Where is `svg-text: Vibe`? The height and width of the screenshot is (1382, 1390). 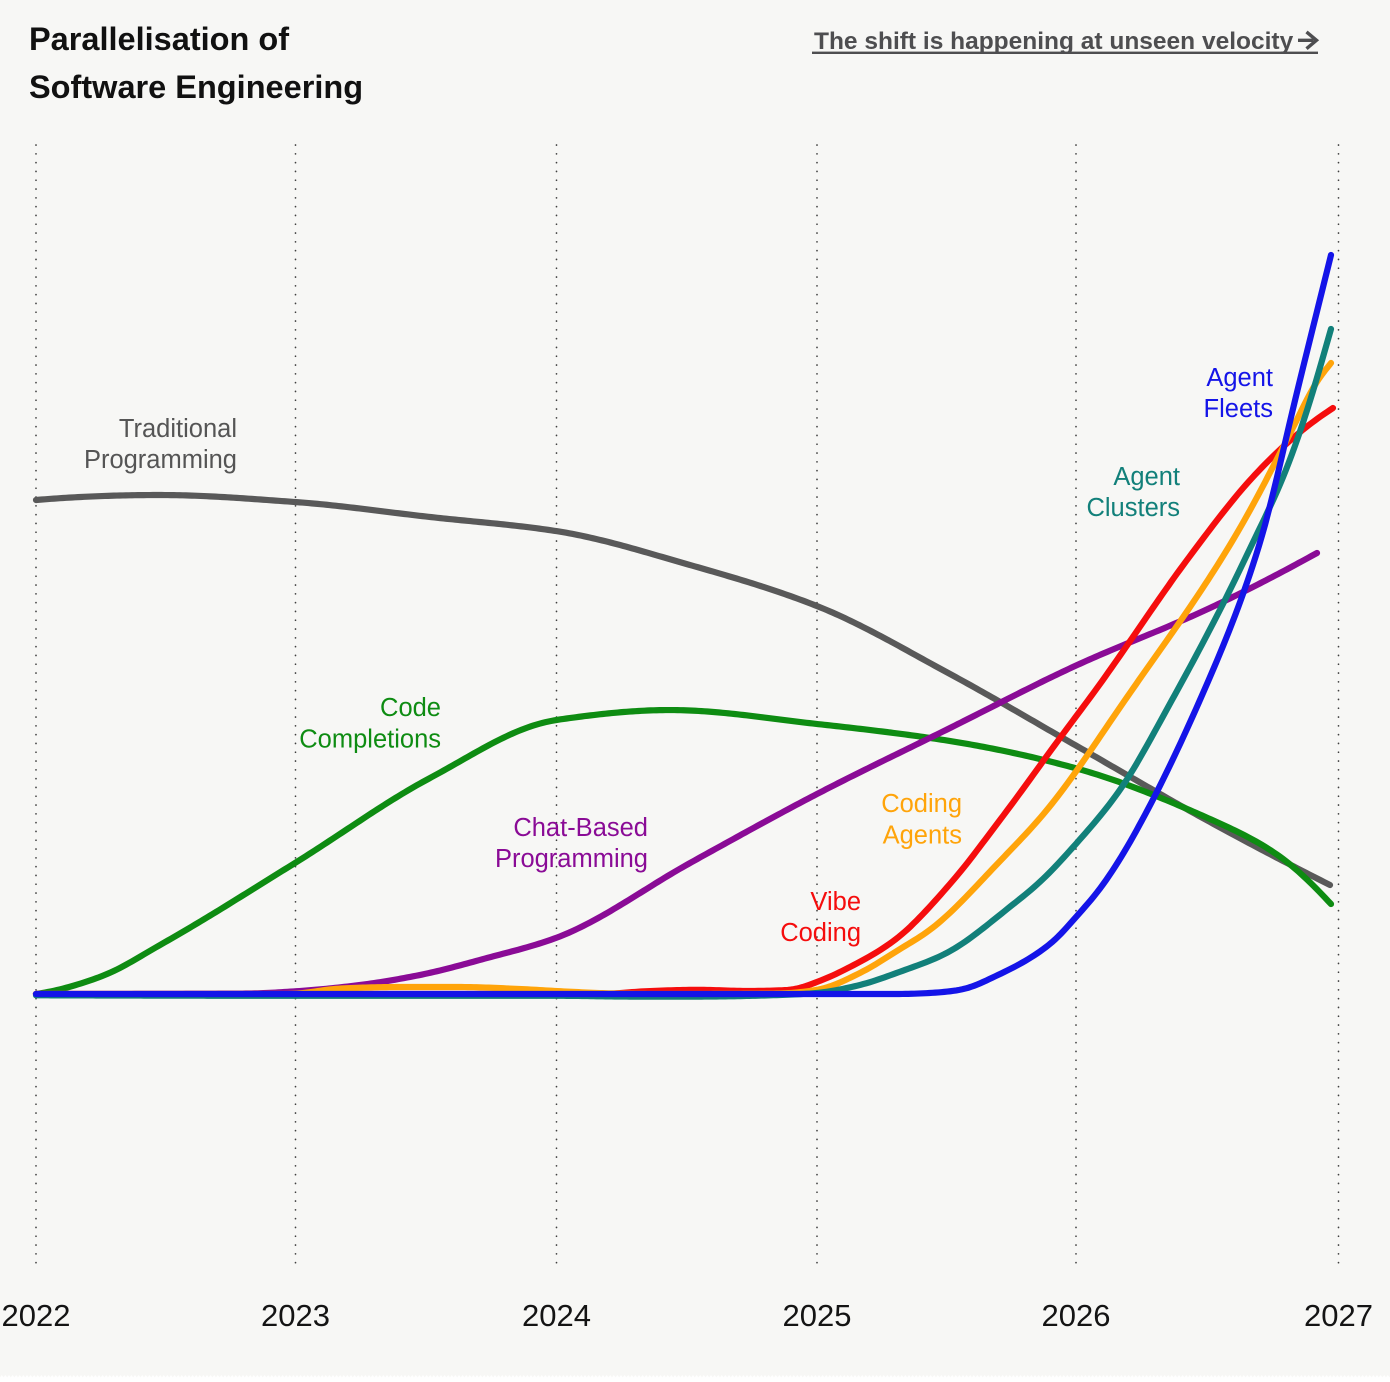
svg-text: Vibe is located at coordinates (835, 902).